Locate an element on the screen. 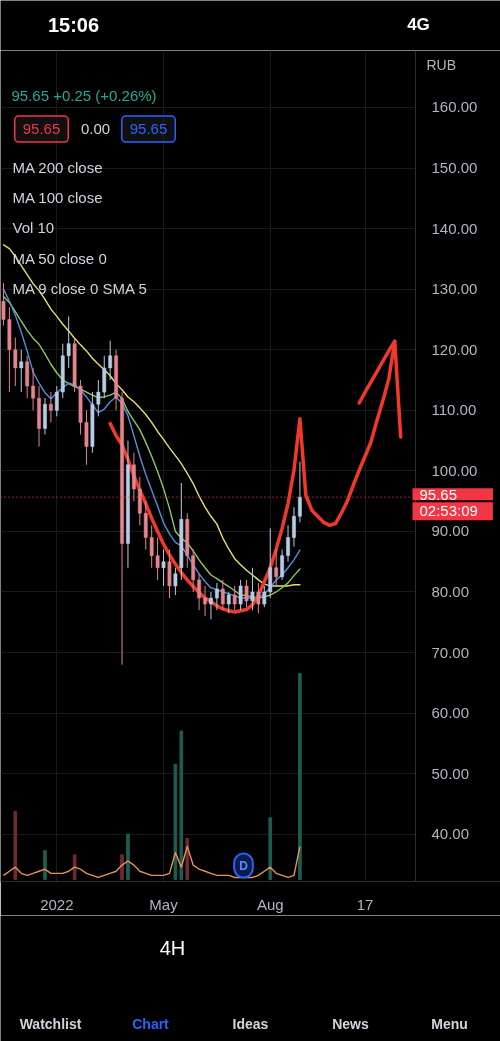  text: 4H is located at coordinates (172, 947).